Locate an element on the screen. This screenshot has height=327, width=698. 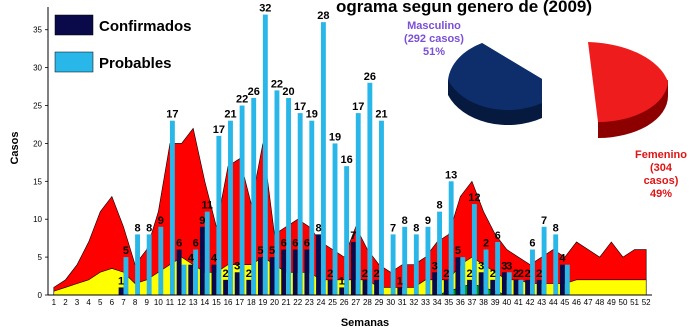
x-tick-label: 19 is located at coordinates (262, 302).